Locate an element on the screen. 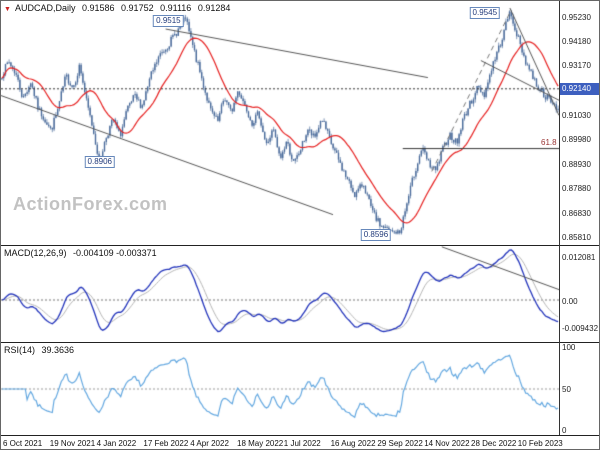 This screenshot has height=450, width=600. price-axis-tick: 0.95230 is located at coordinates (576, 17).